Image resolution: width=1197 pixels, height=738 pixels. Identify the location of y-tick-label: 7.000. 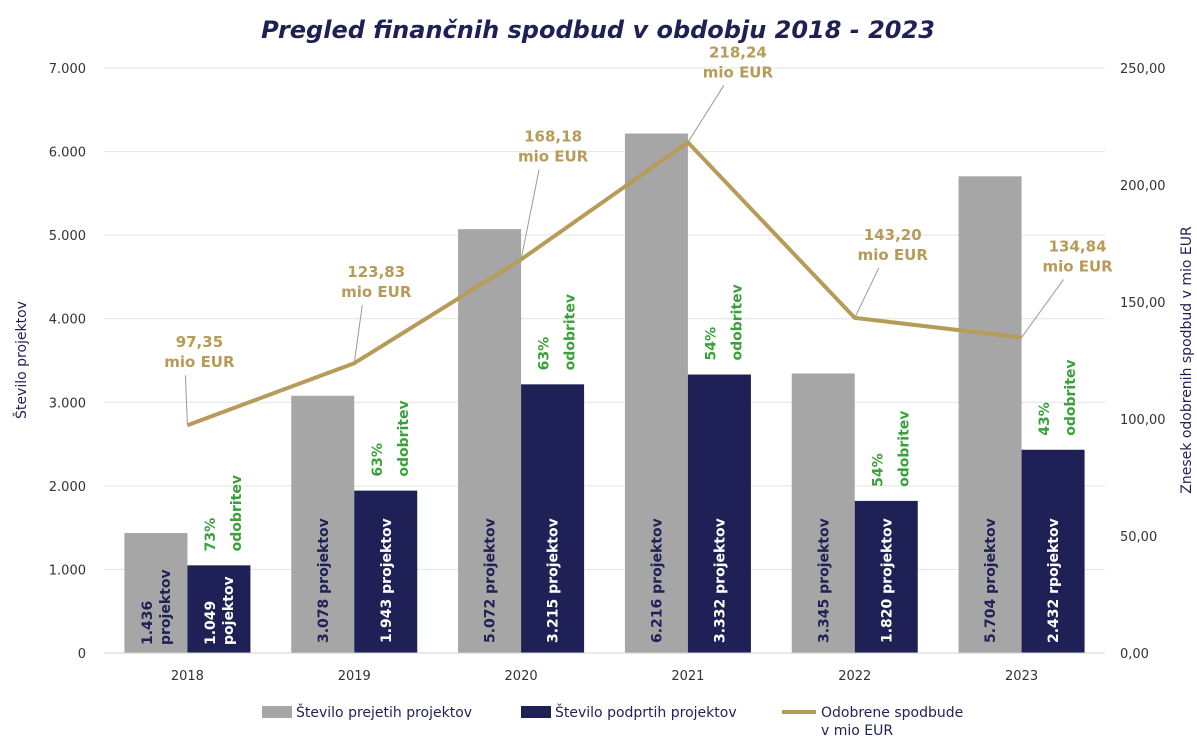
(67, 69).